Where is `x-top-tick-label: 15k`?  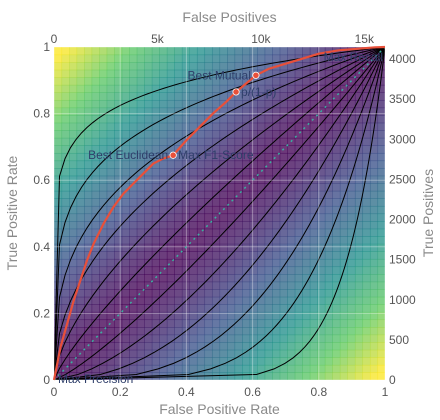 x-top-tick-label: 15k is located at coordinates (365, 39).